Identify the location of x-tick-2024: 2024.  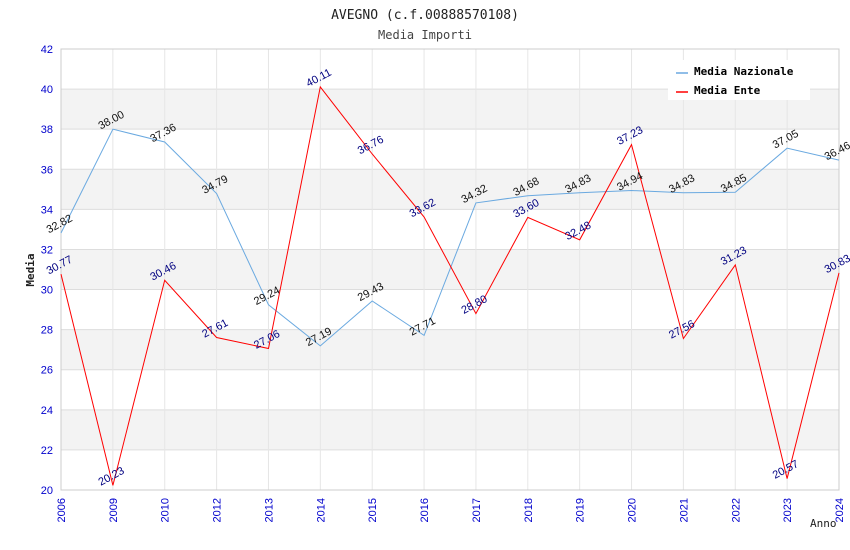
(840, 510).